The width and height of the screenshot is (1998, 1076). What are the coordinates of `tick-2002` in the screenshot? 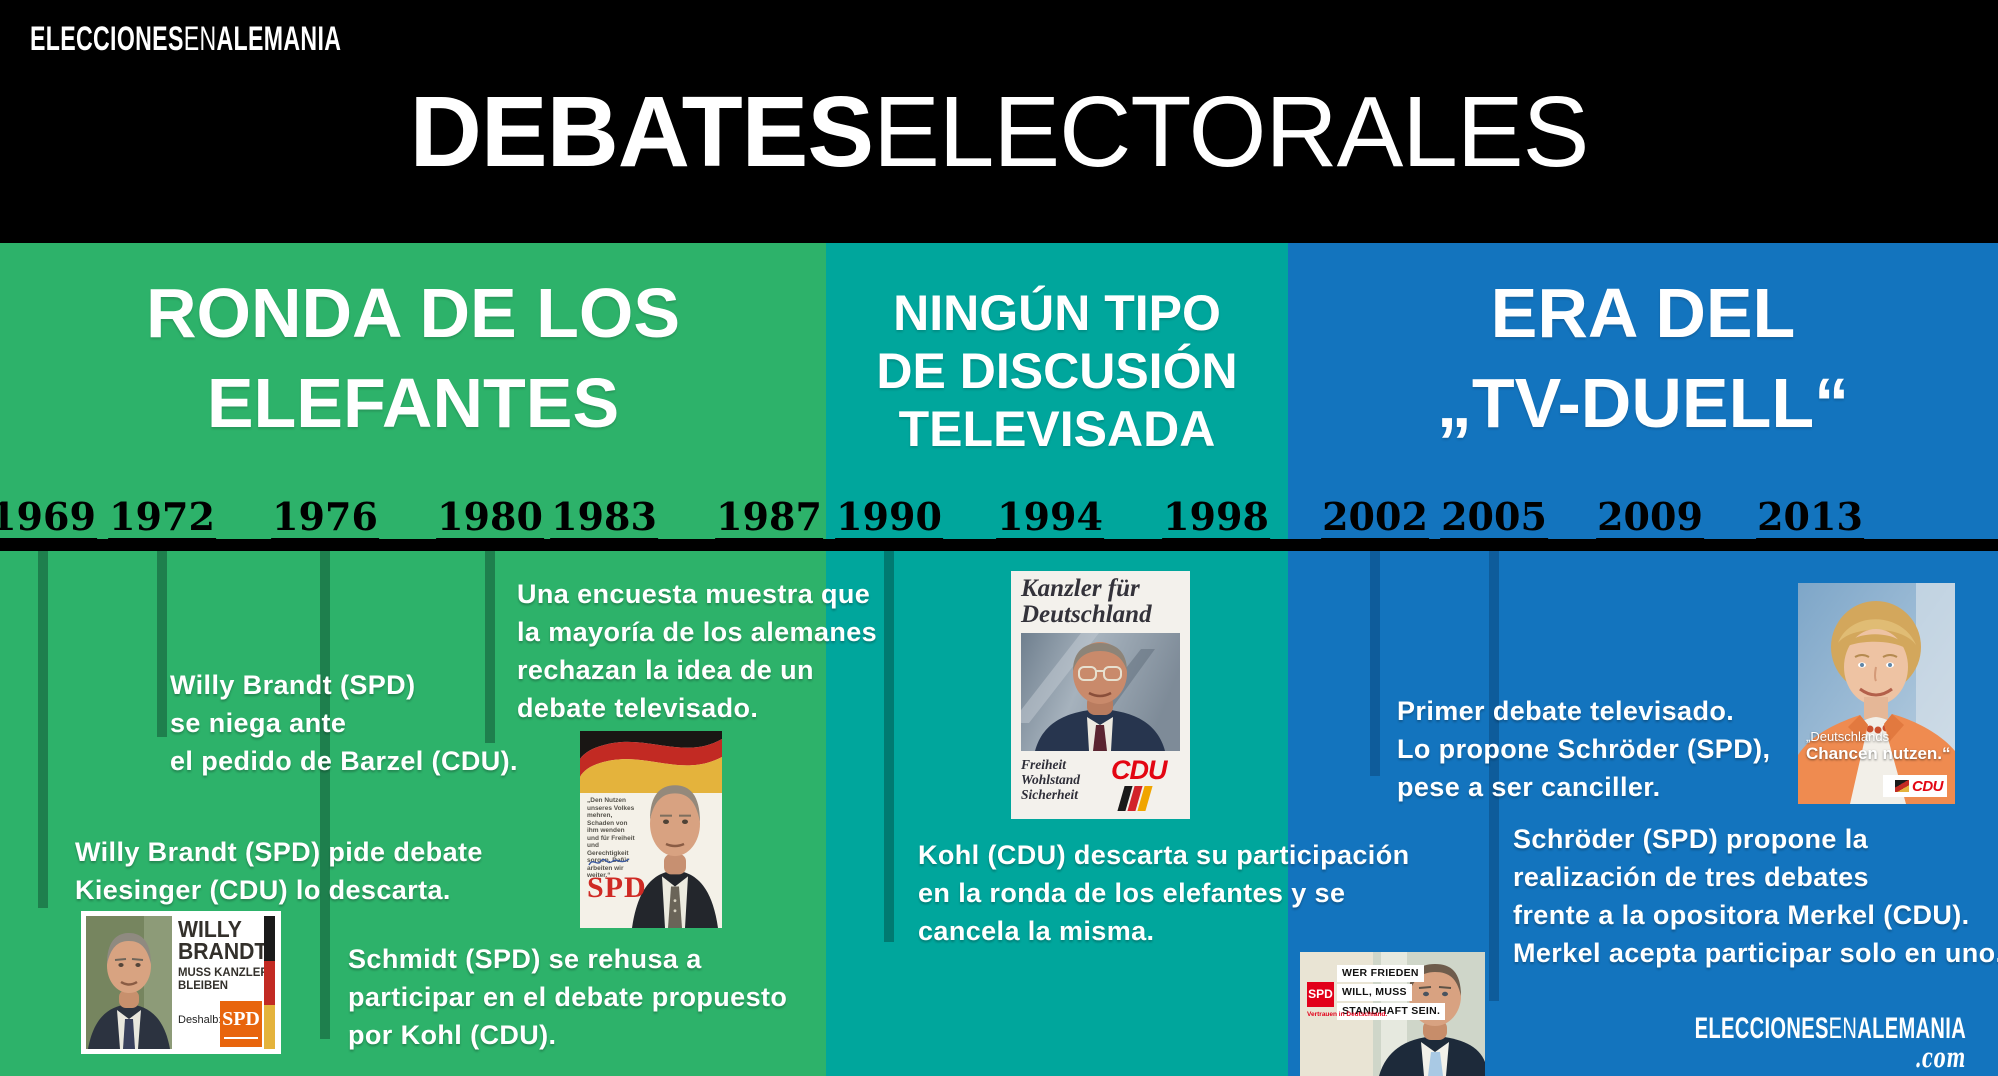 It's located at (1375, 663).